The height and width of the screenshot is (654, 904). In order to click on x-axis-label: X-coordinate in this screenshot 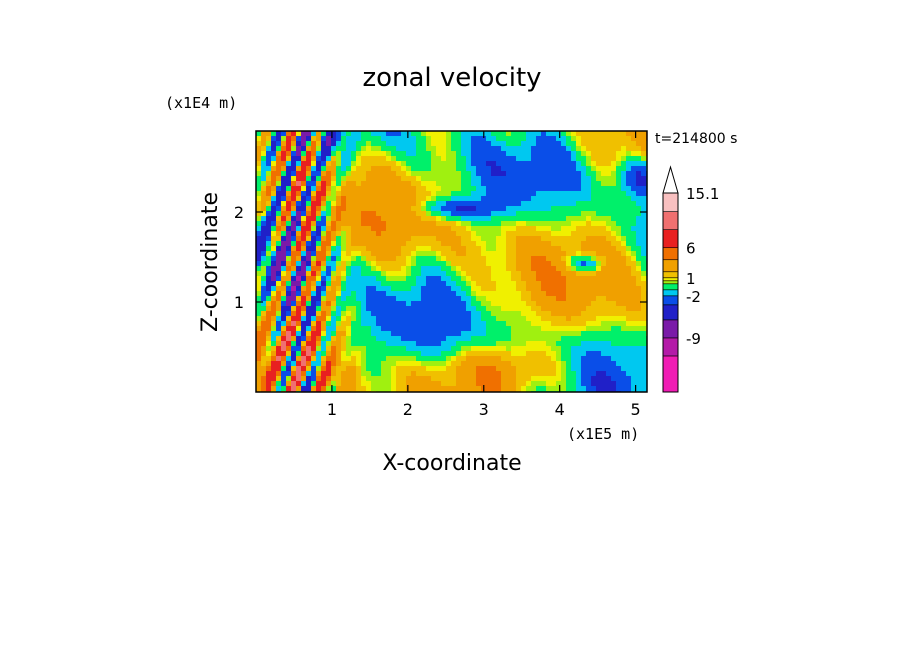, I will do `click(451, 463)`.